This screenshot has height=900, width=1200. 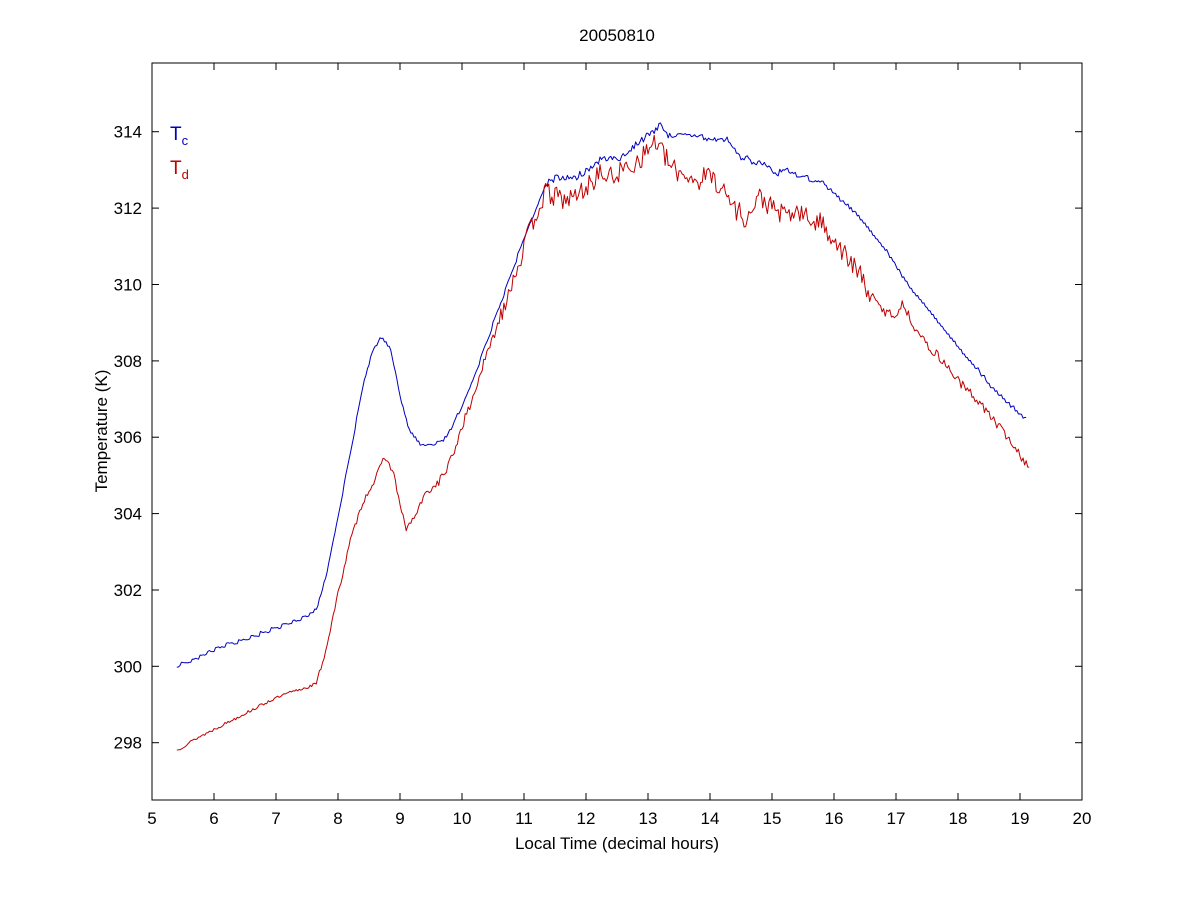 I want to click on legend-entry-td: Td, so click(x=179, y=170).